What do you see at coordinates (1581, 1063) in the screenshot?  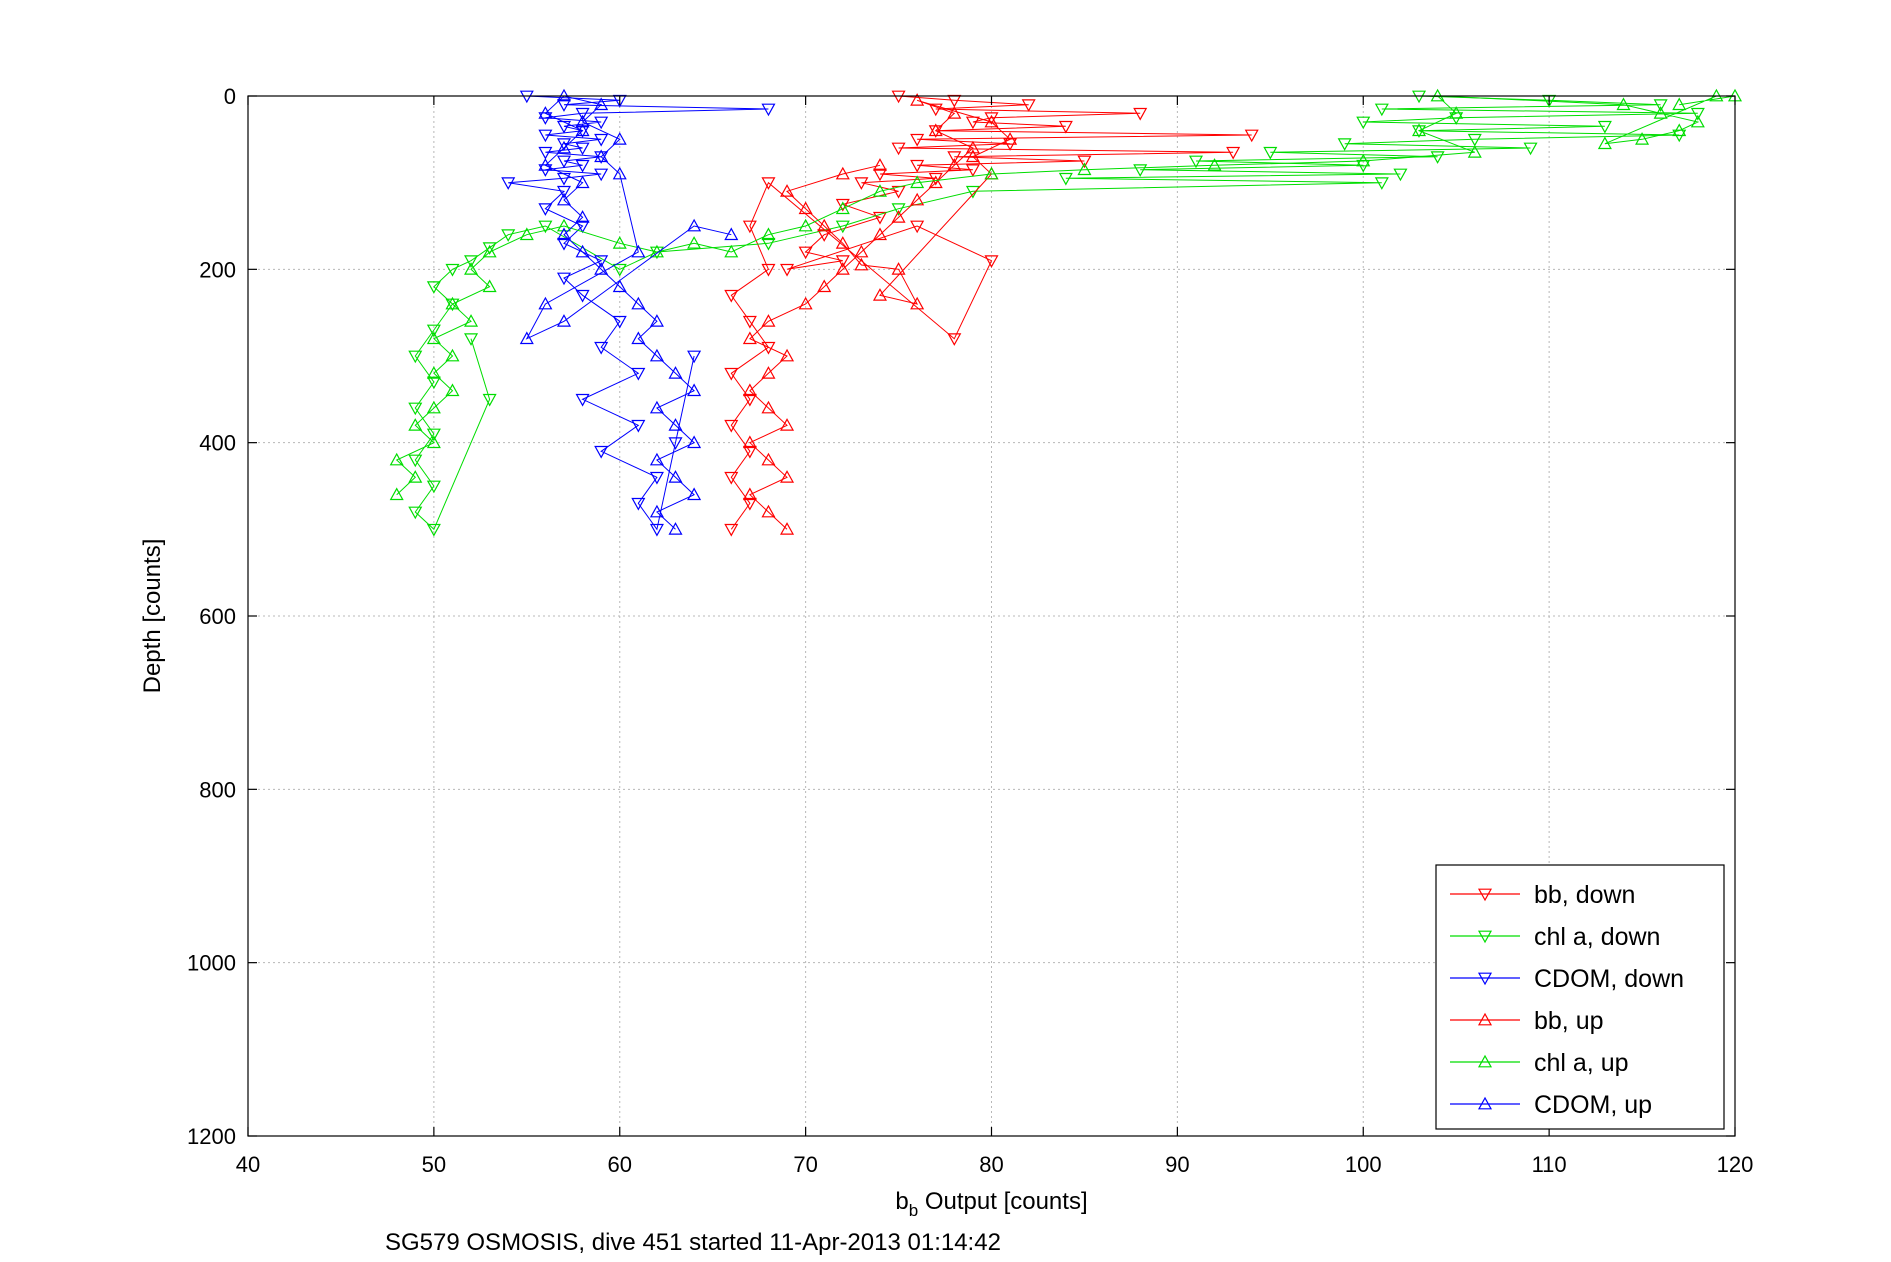 I see `legend-label: chl a, up` at bounding box center [1581, 1063].